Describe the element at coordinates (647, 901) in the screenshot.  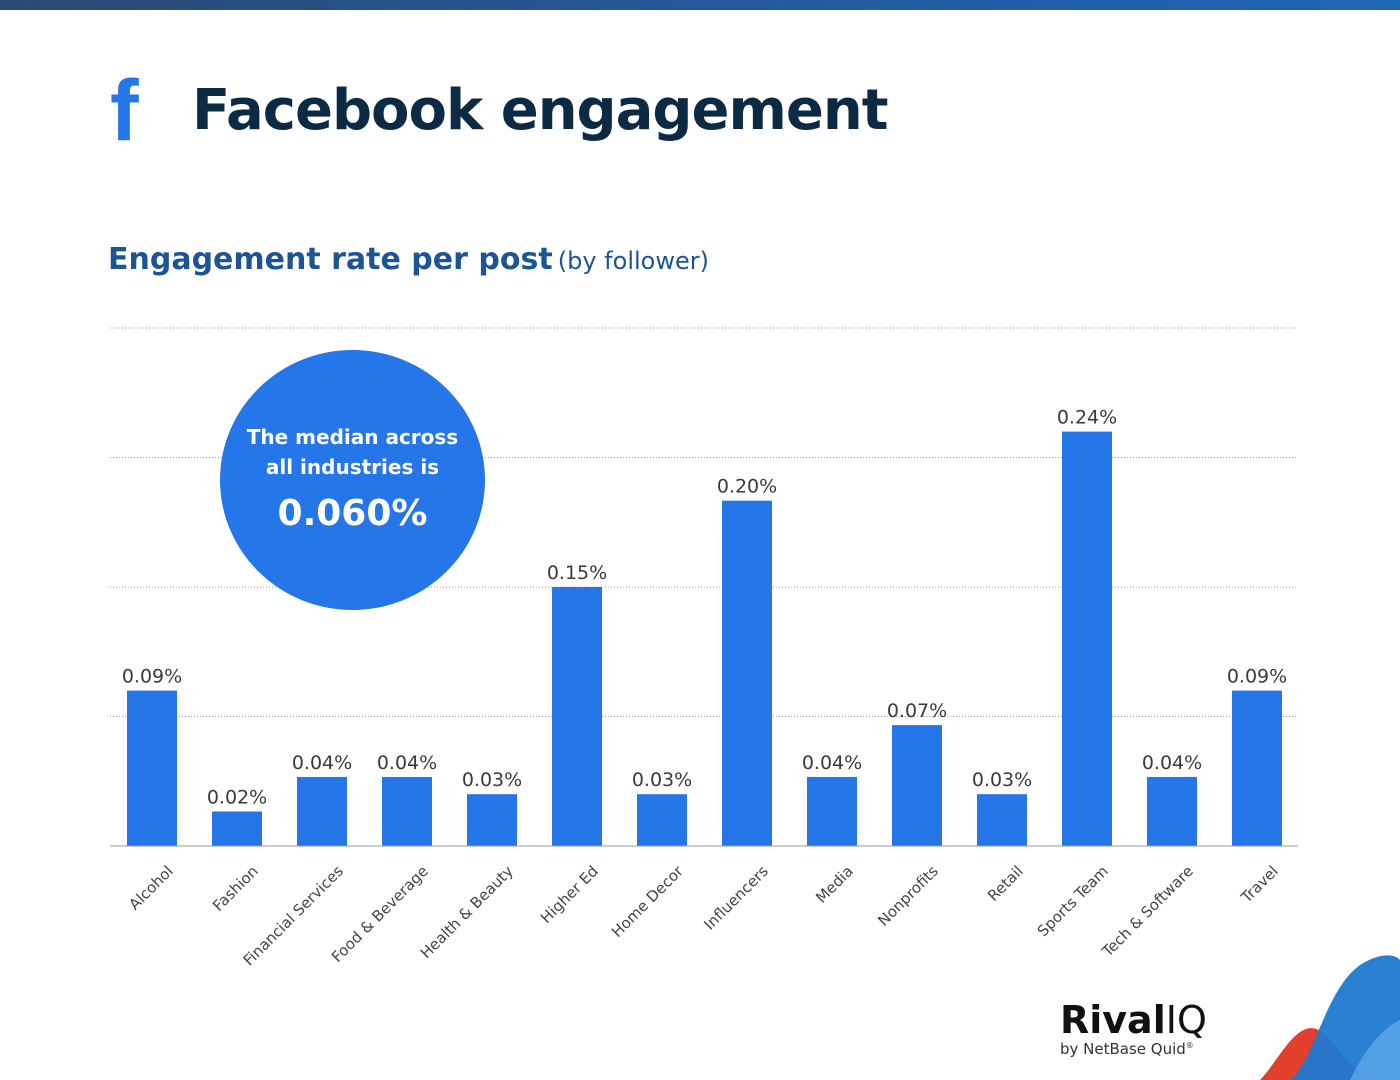
I see `tick-label: Home Decor` at that location.